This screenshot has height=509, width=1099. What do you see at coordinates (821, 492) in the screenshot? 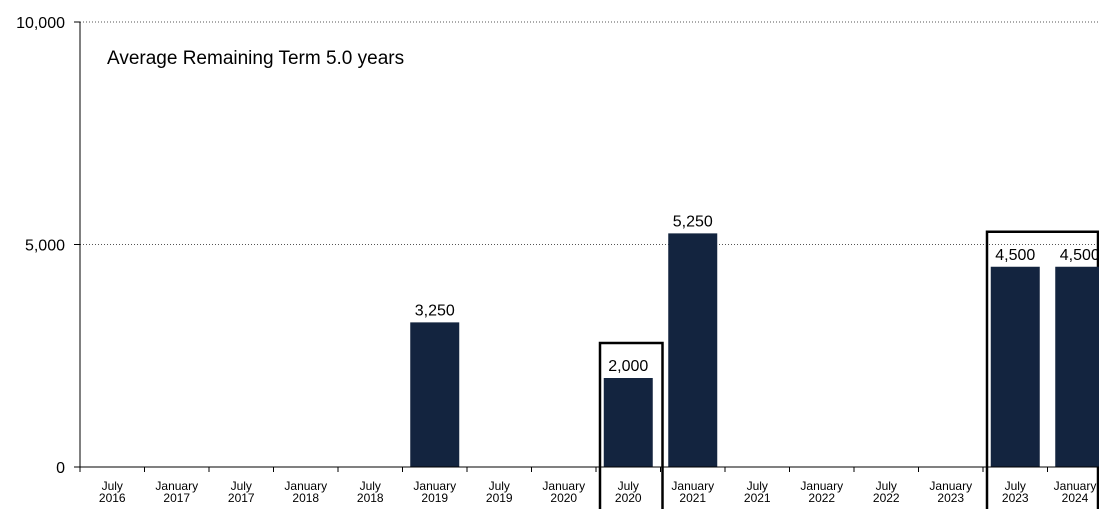
I see `x-tick-label: January 2022` at bounding box center [821, 492].